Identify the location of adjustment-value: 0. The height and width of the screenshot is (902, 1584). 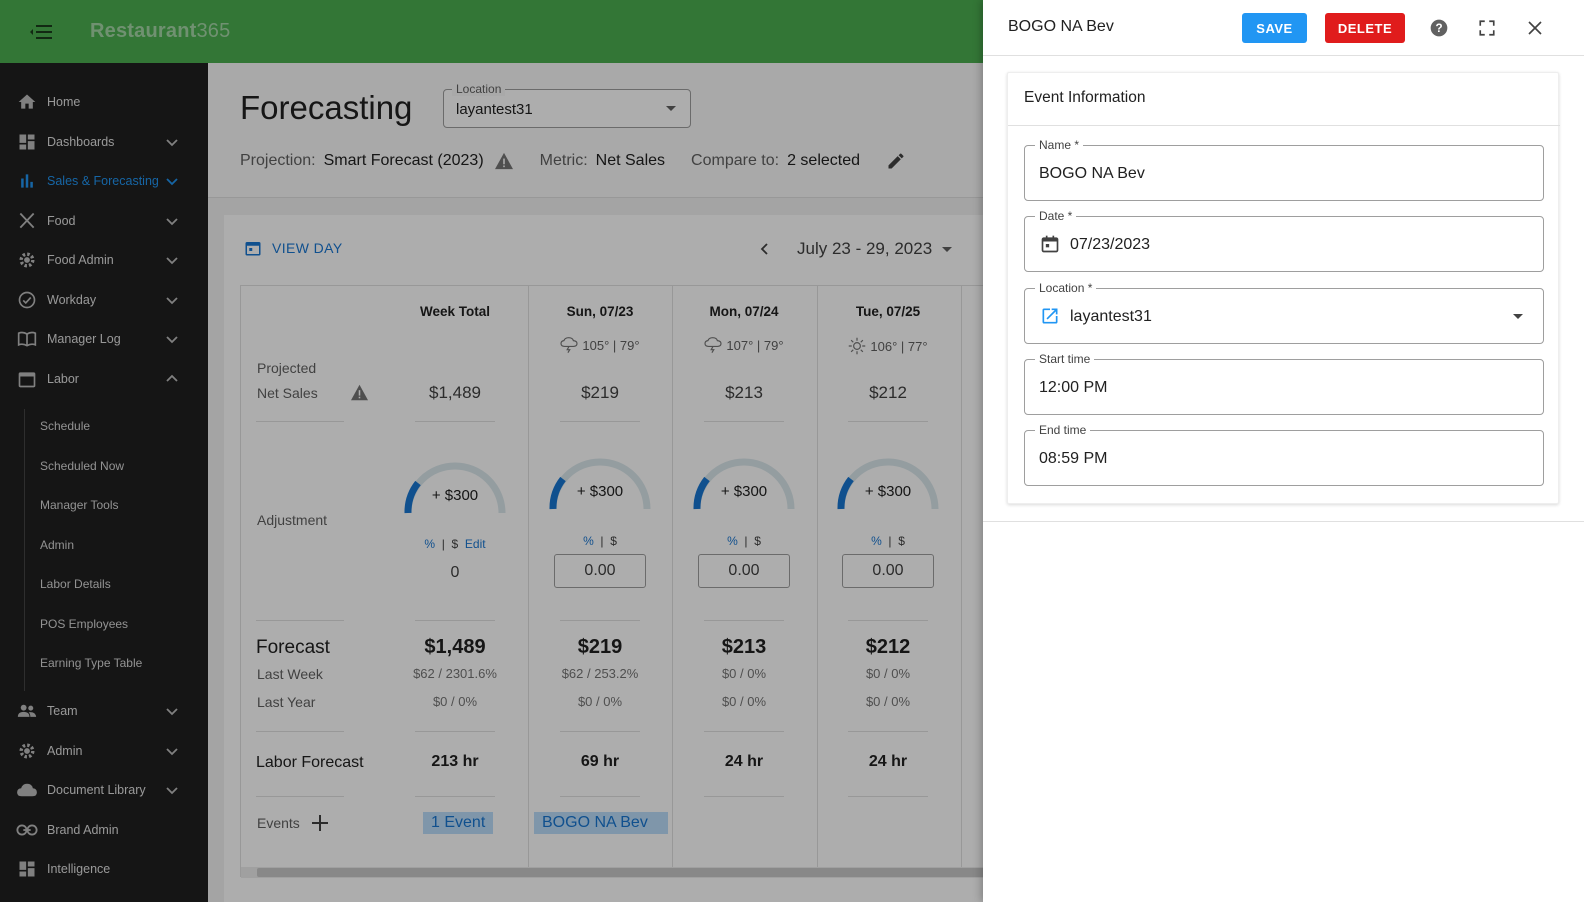
(455, 572).